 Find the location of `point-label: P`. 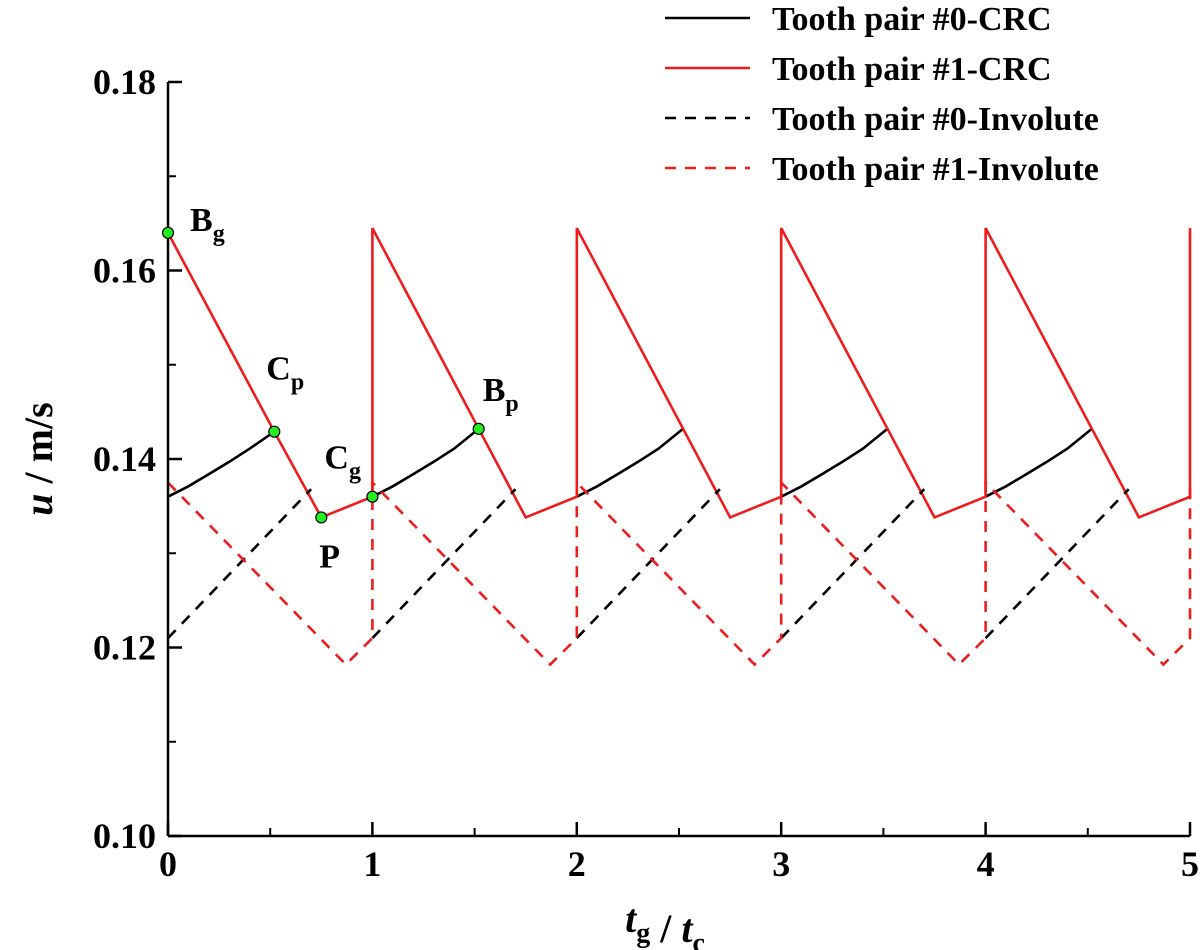

point-label: P is located at coordinates (329, 556).